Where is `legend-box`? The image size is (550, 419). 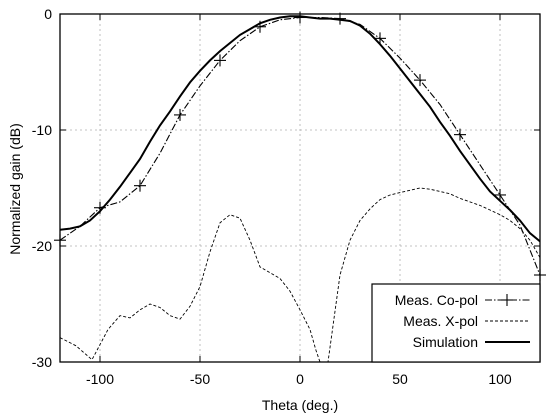
legend-box is located at coordinates (456, 323).